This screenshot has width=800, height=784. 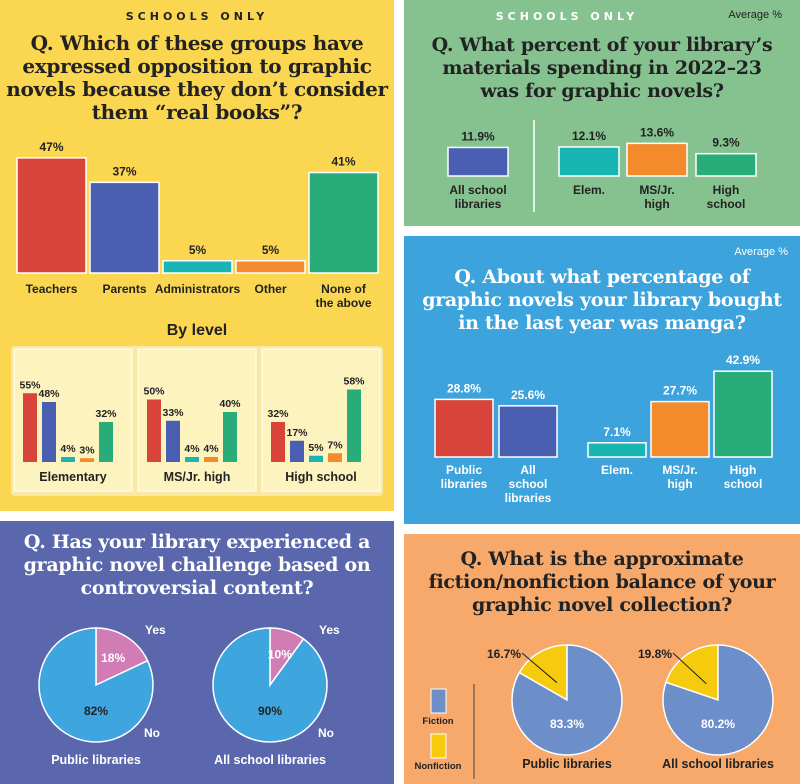 What do you see at coordinates (438, 701) in the screenshot?
I see `legend-swatch-fiction` at bounding box center [438, 701].